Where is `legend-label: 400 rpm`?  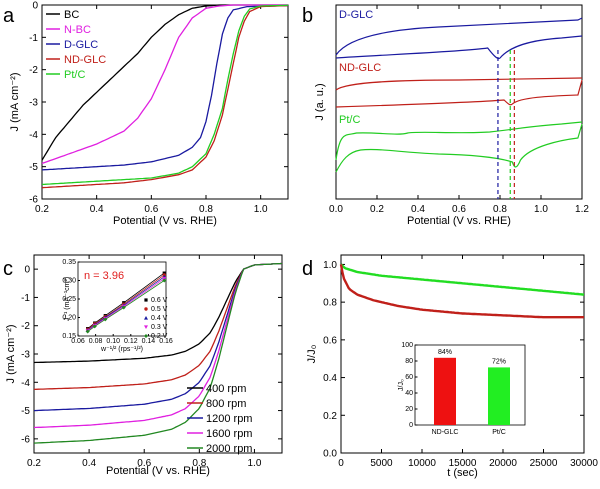 legend-label: 400 rpm is located at coordinates (226, 389).